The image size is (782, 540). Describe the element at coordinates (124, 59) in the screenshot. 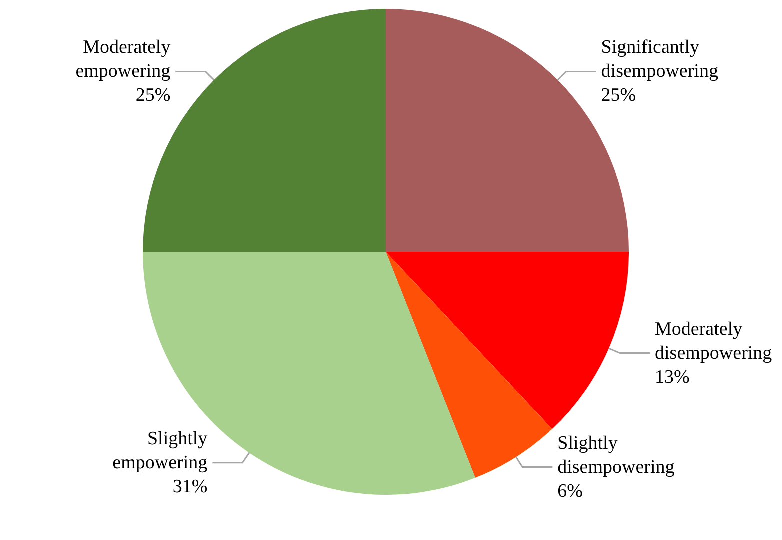

I see `slice-label: Moderately empowering` at that location.